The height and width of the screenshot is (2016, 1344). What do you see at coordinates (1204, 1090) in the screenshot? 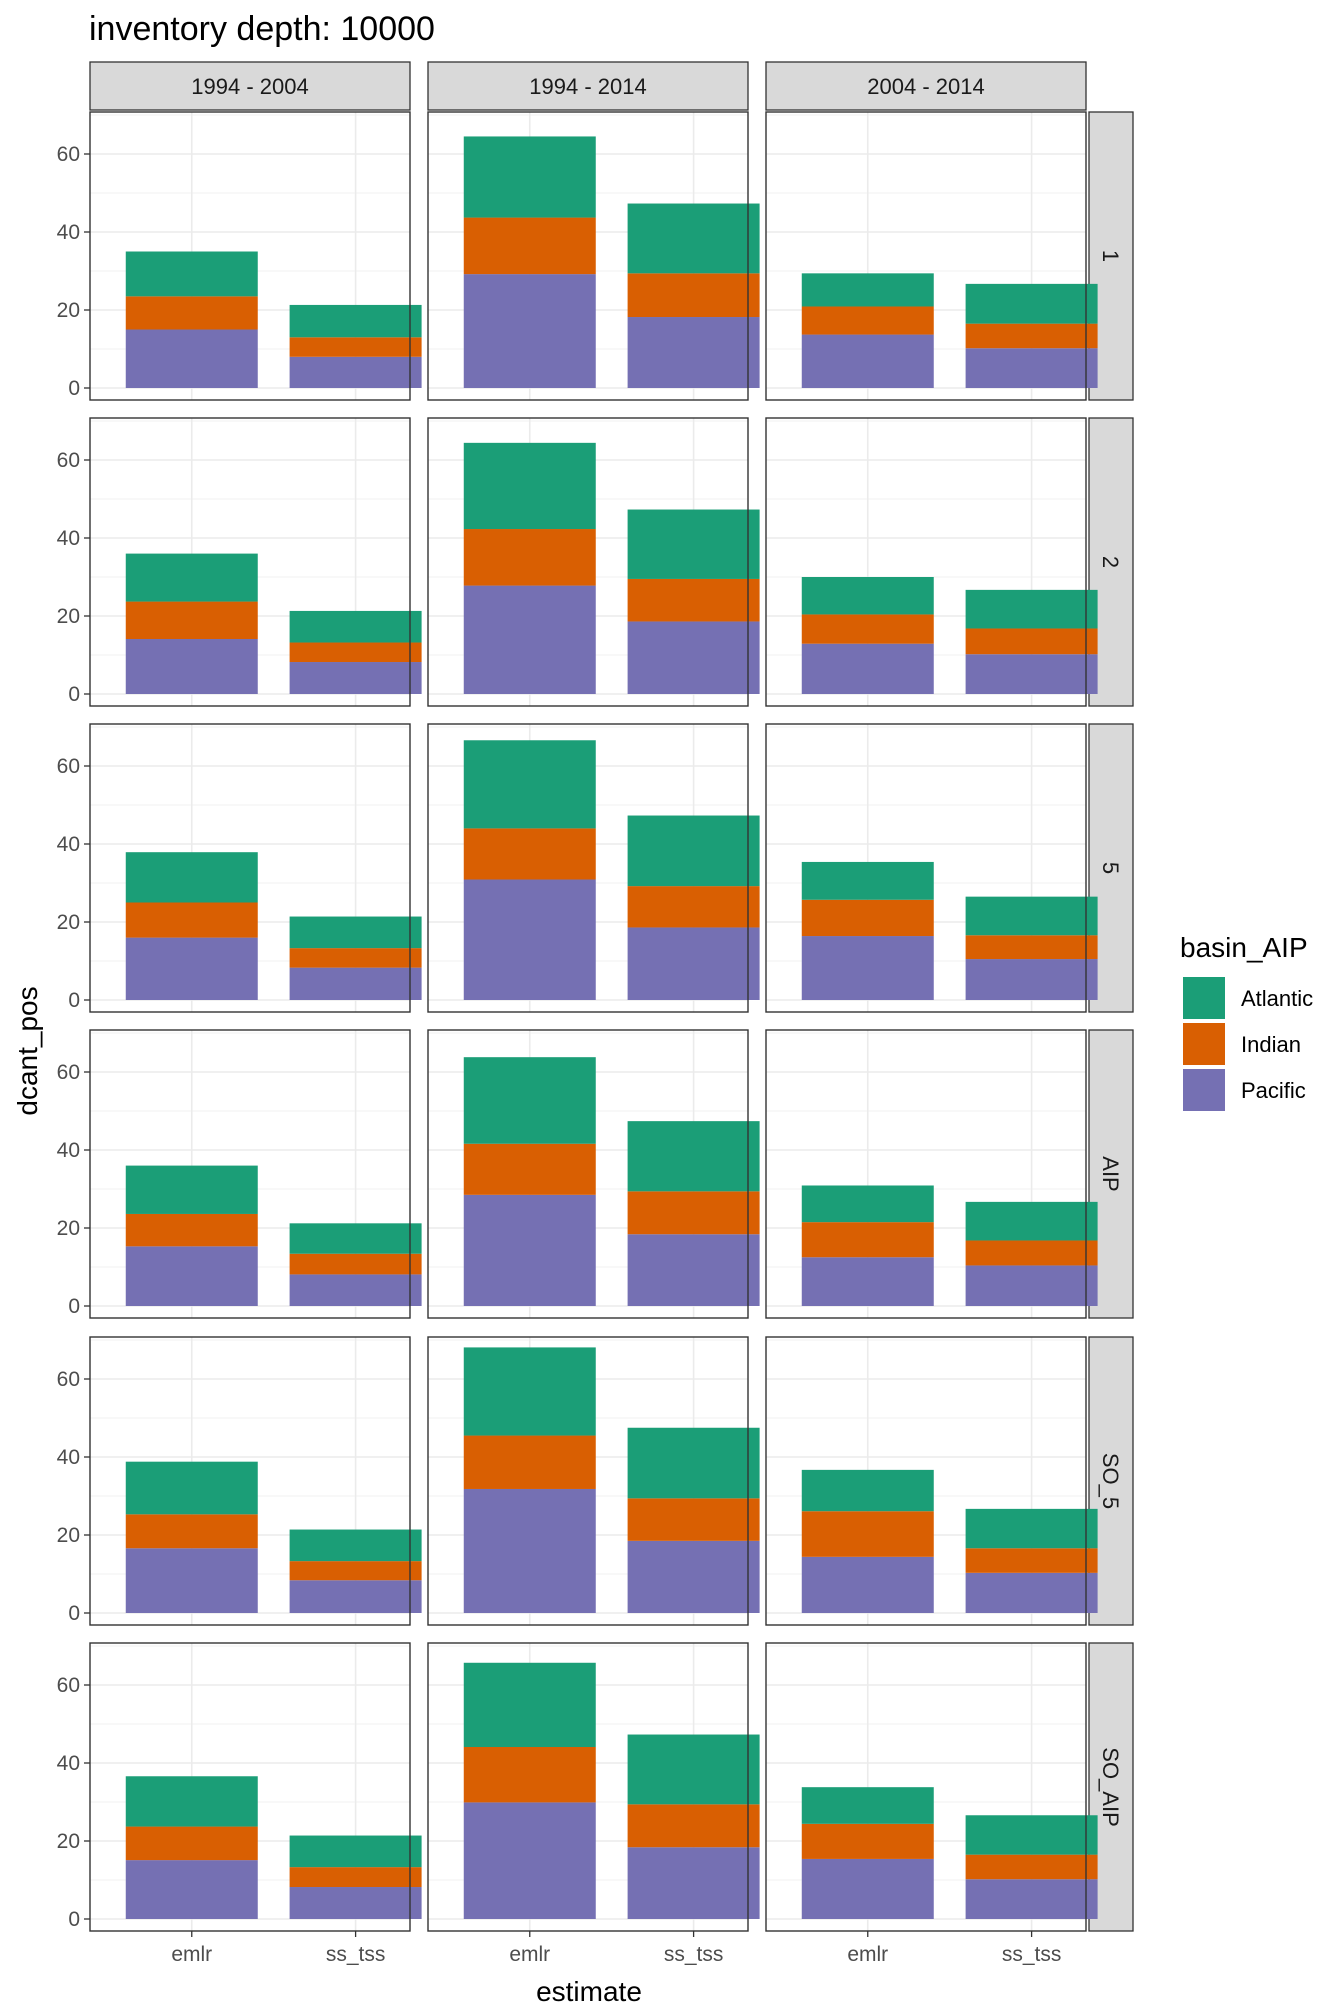
I see `legend-key-pacific` at bounding box center [1204, 1090].